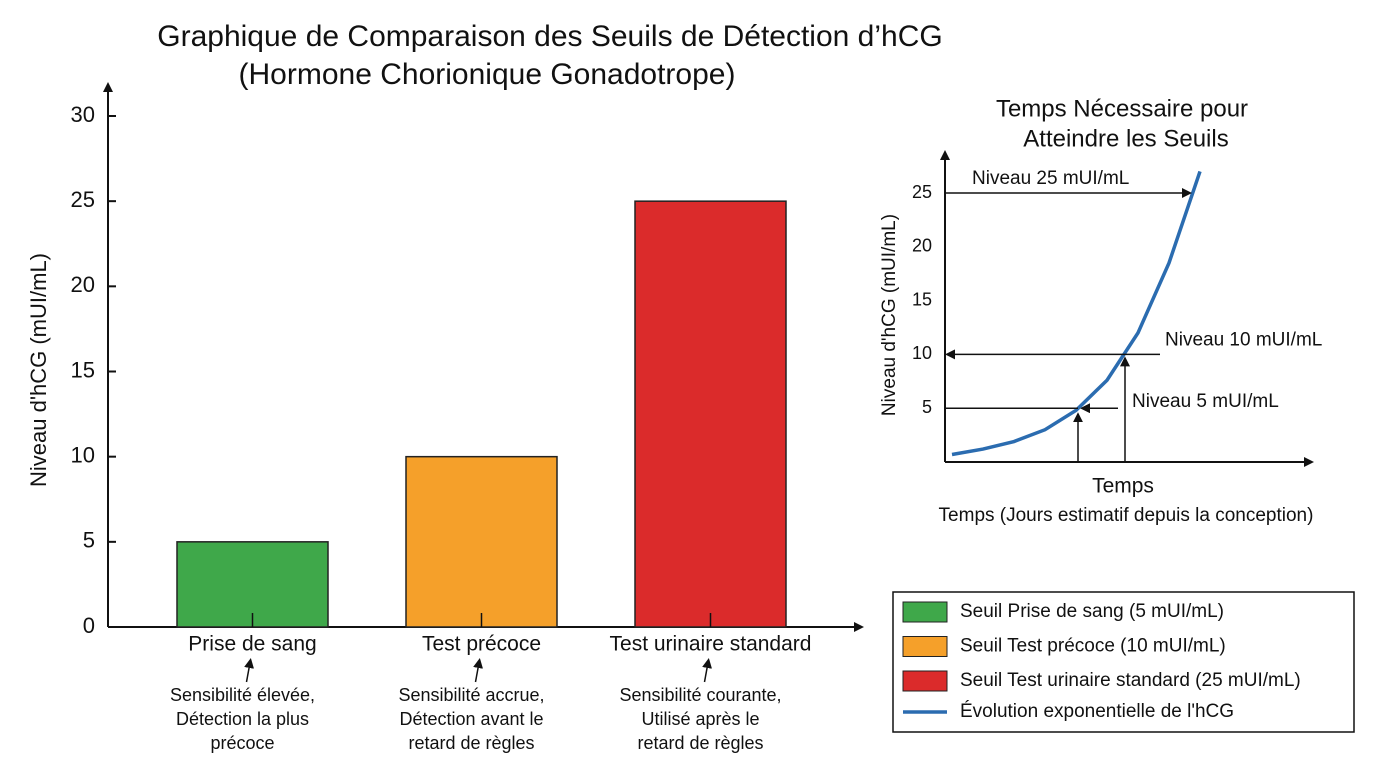 The width and height of the screenshot is (1376, 768). Describe the element at coordinates (242, 719) in the screenshot. I see `category-note: Détection la plus` at that location.